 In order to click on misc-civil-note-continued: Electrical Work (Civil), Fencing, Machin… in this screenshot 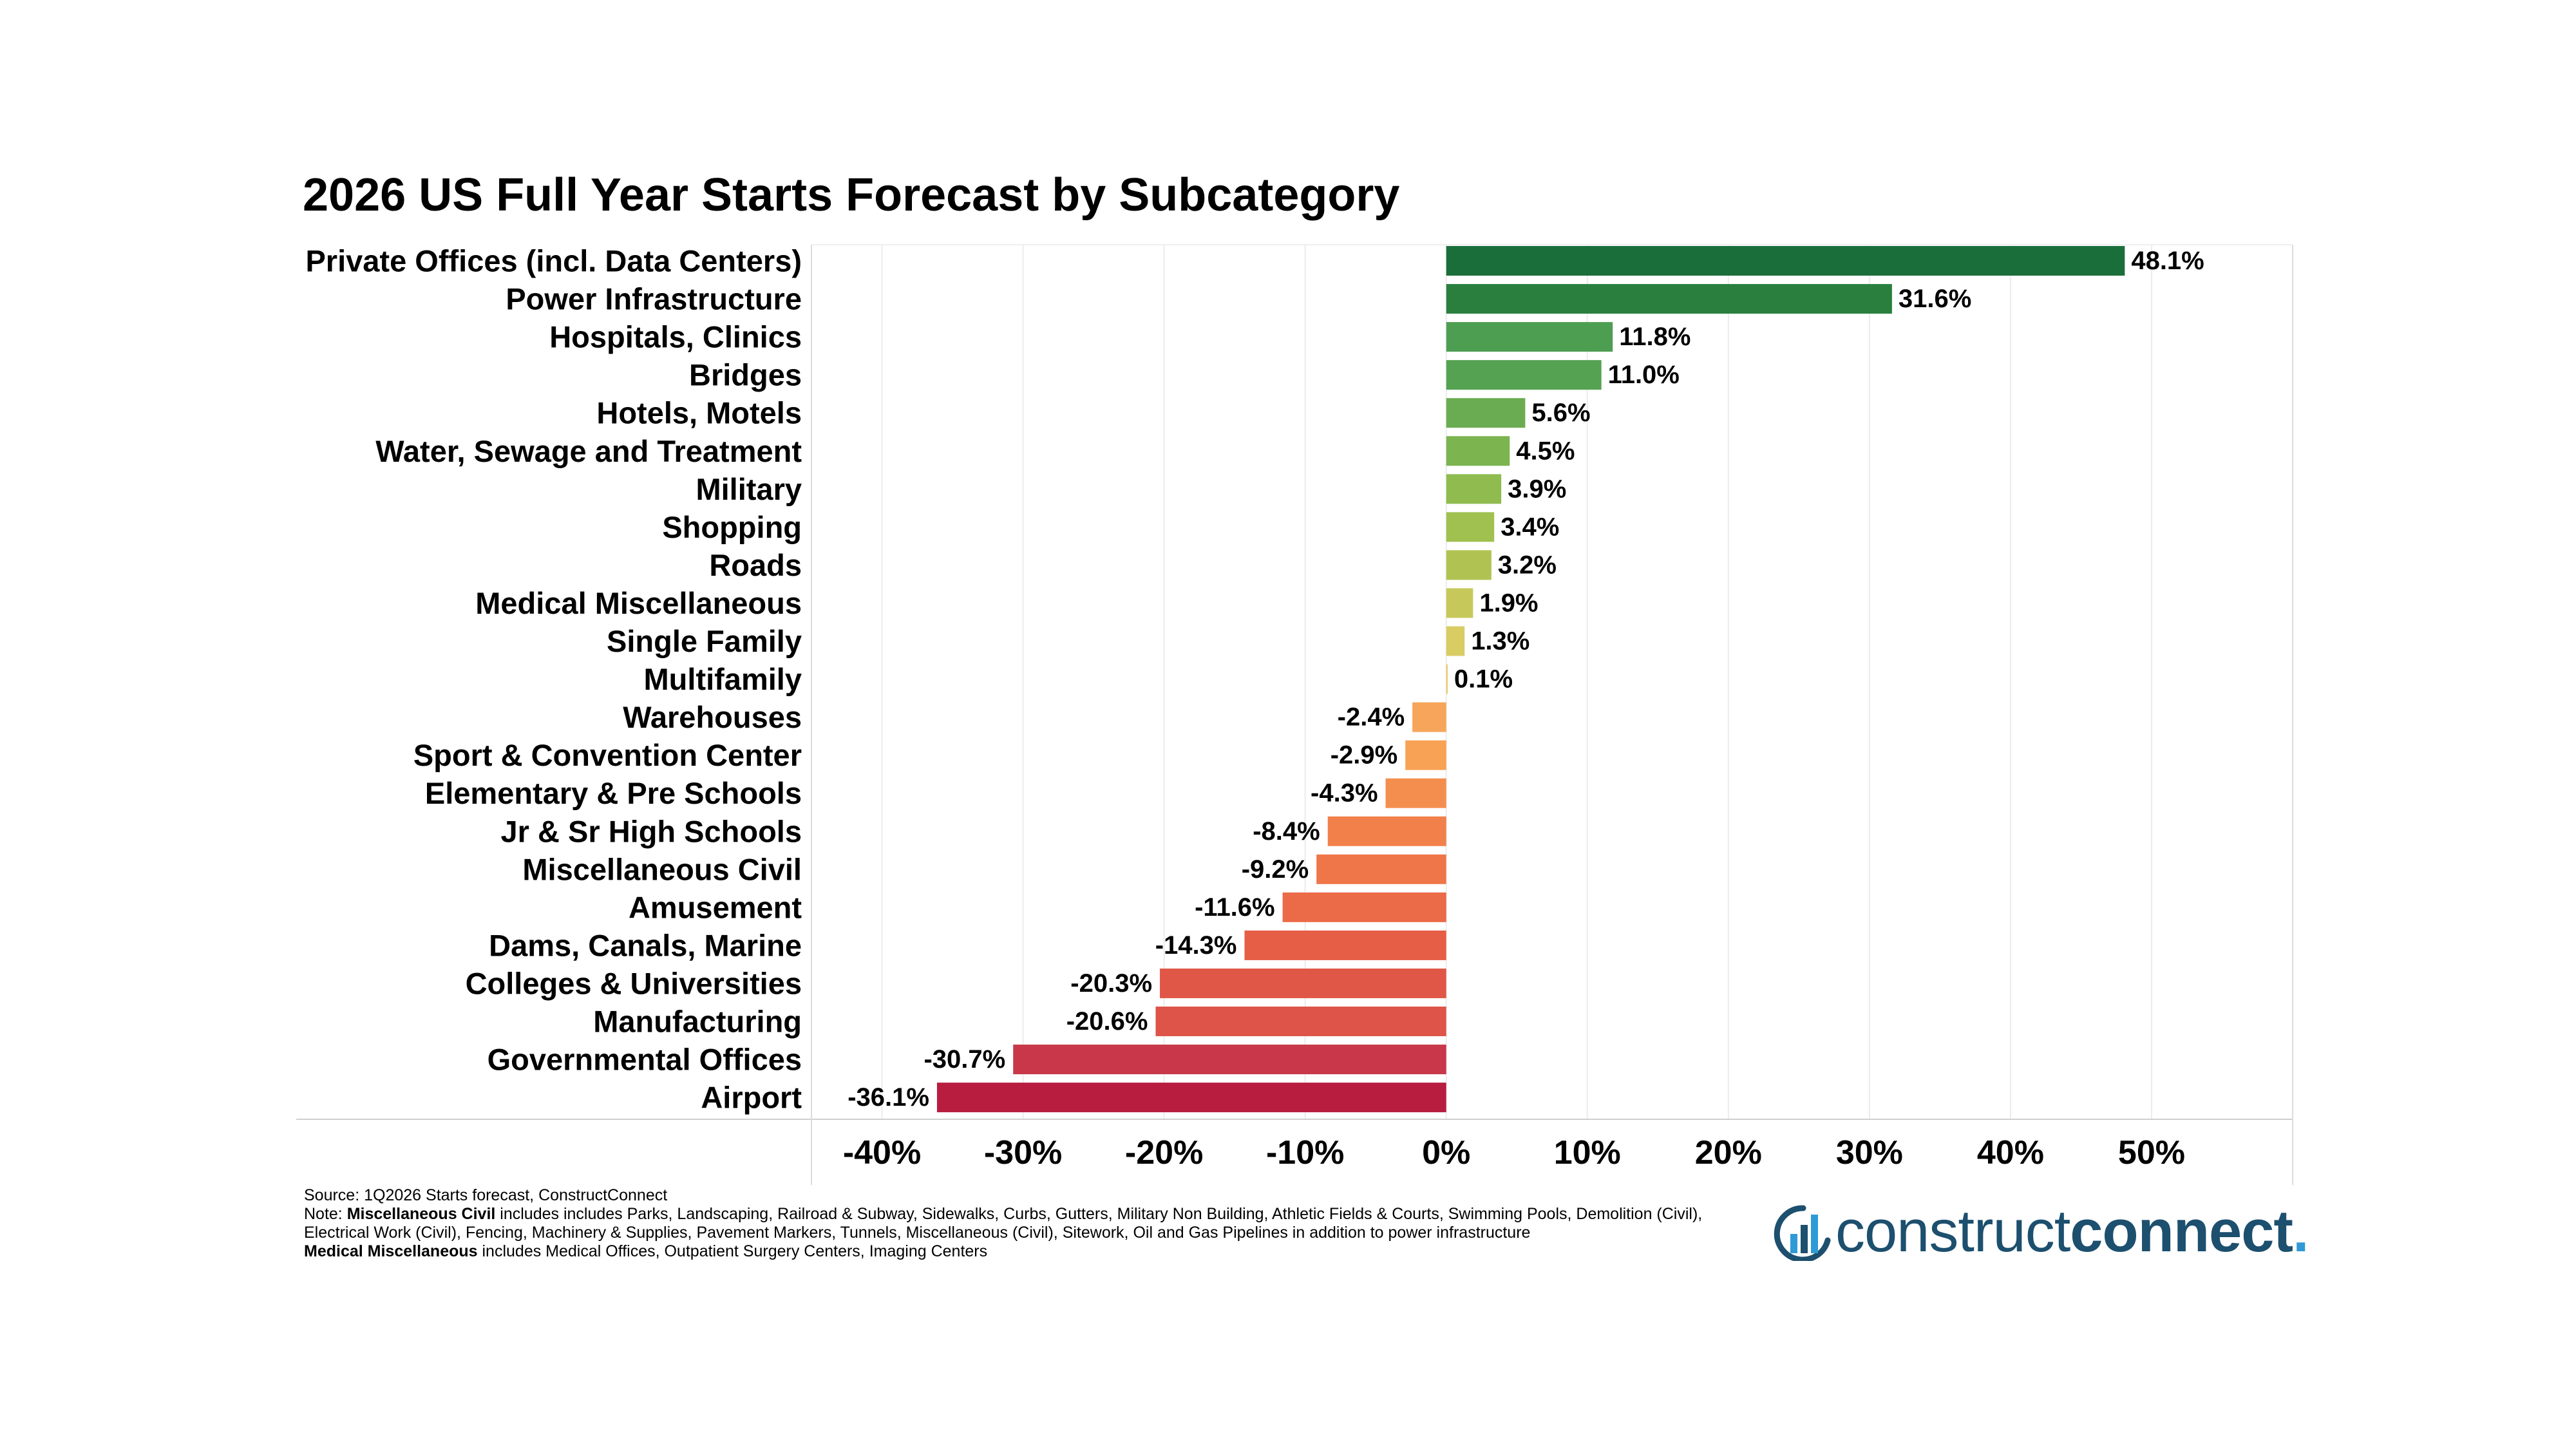, I will do `click(917, 1233)`.